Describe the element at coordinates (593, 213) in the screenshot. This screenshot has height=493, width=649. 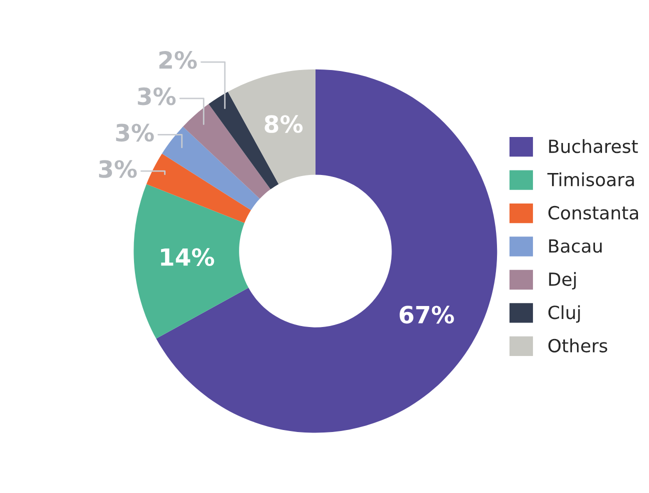
I see `legend-label: Constanta` at that location.